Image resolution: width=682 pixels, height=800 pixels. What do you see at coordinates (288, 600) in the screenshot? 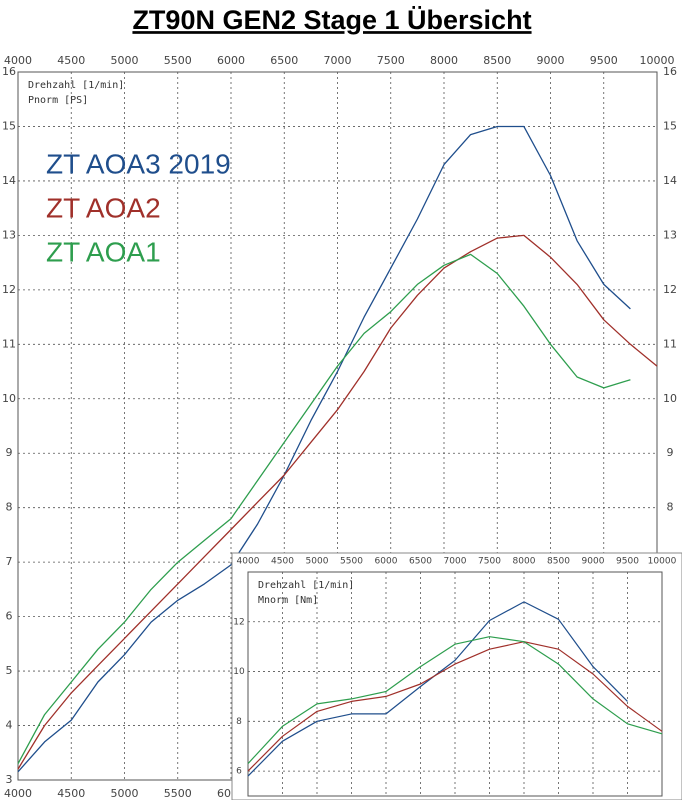
I see `y-axis-label: Mnorm [Nm]` at bounding box center [288, 600].